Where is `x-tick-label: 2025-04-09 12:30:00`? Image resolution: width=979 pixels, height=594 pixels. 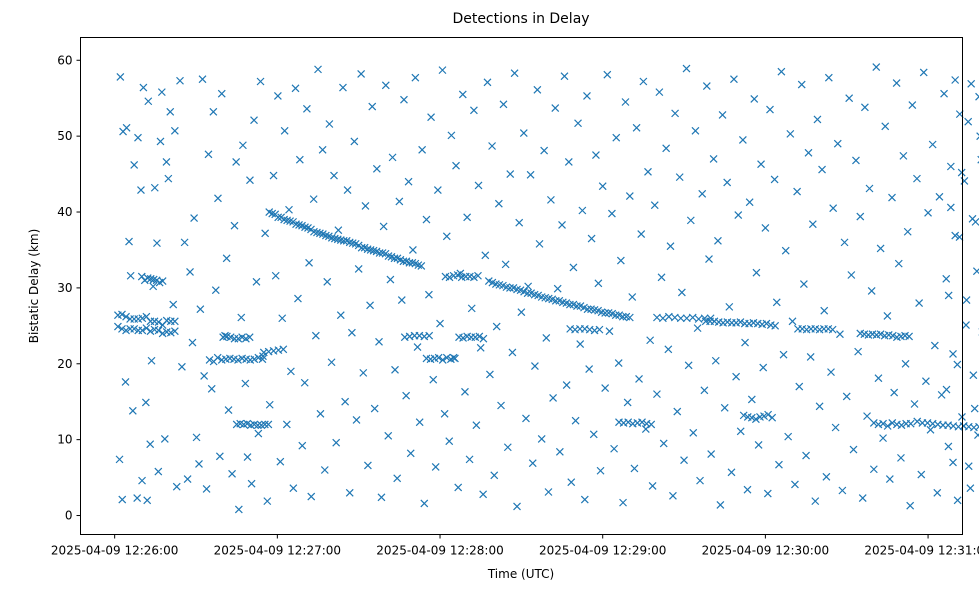 x-tick-label: 2025-04-09 12:30:00 is located at coordinates (765, 551).